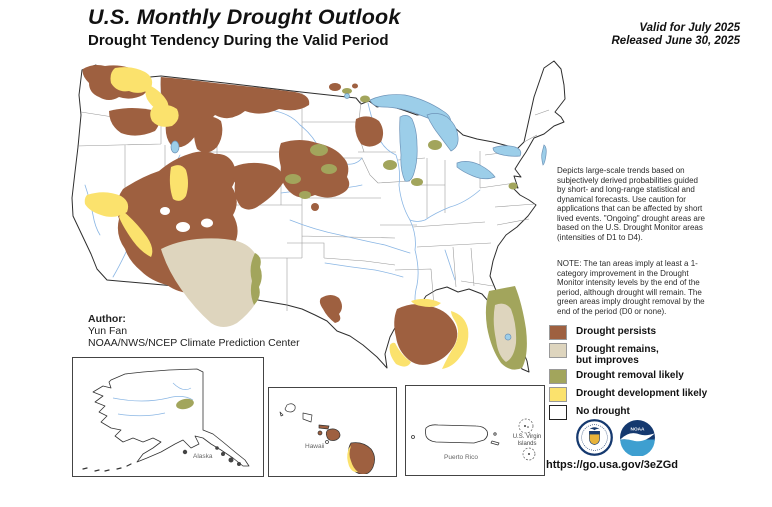 The image size is (772, 507). I want to click on commerce-seal-icon, so click(594, 437).